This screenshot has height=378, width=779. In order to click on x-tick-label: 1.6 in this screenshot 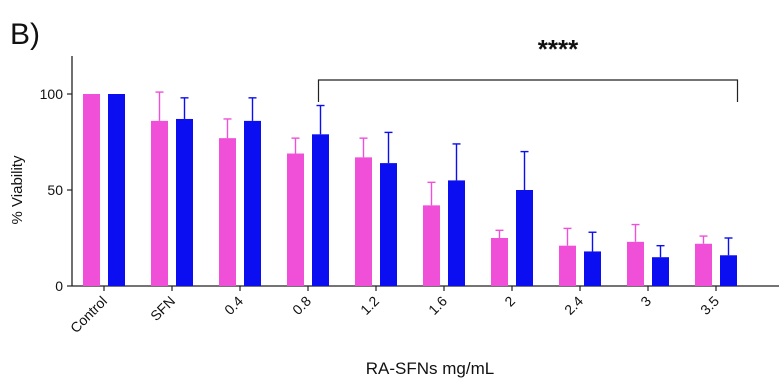, I will do `click(437, 305)`.